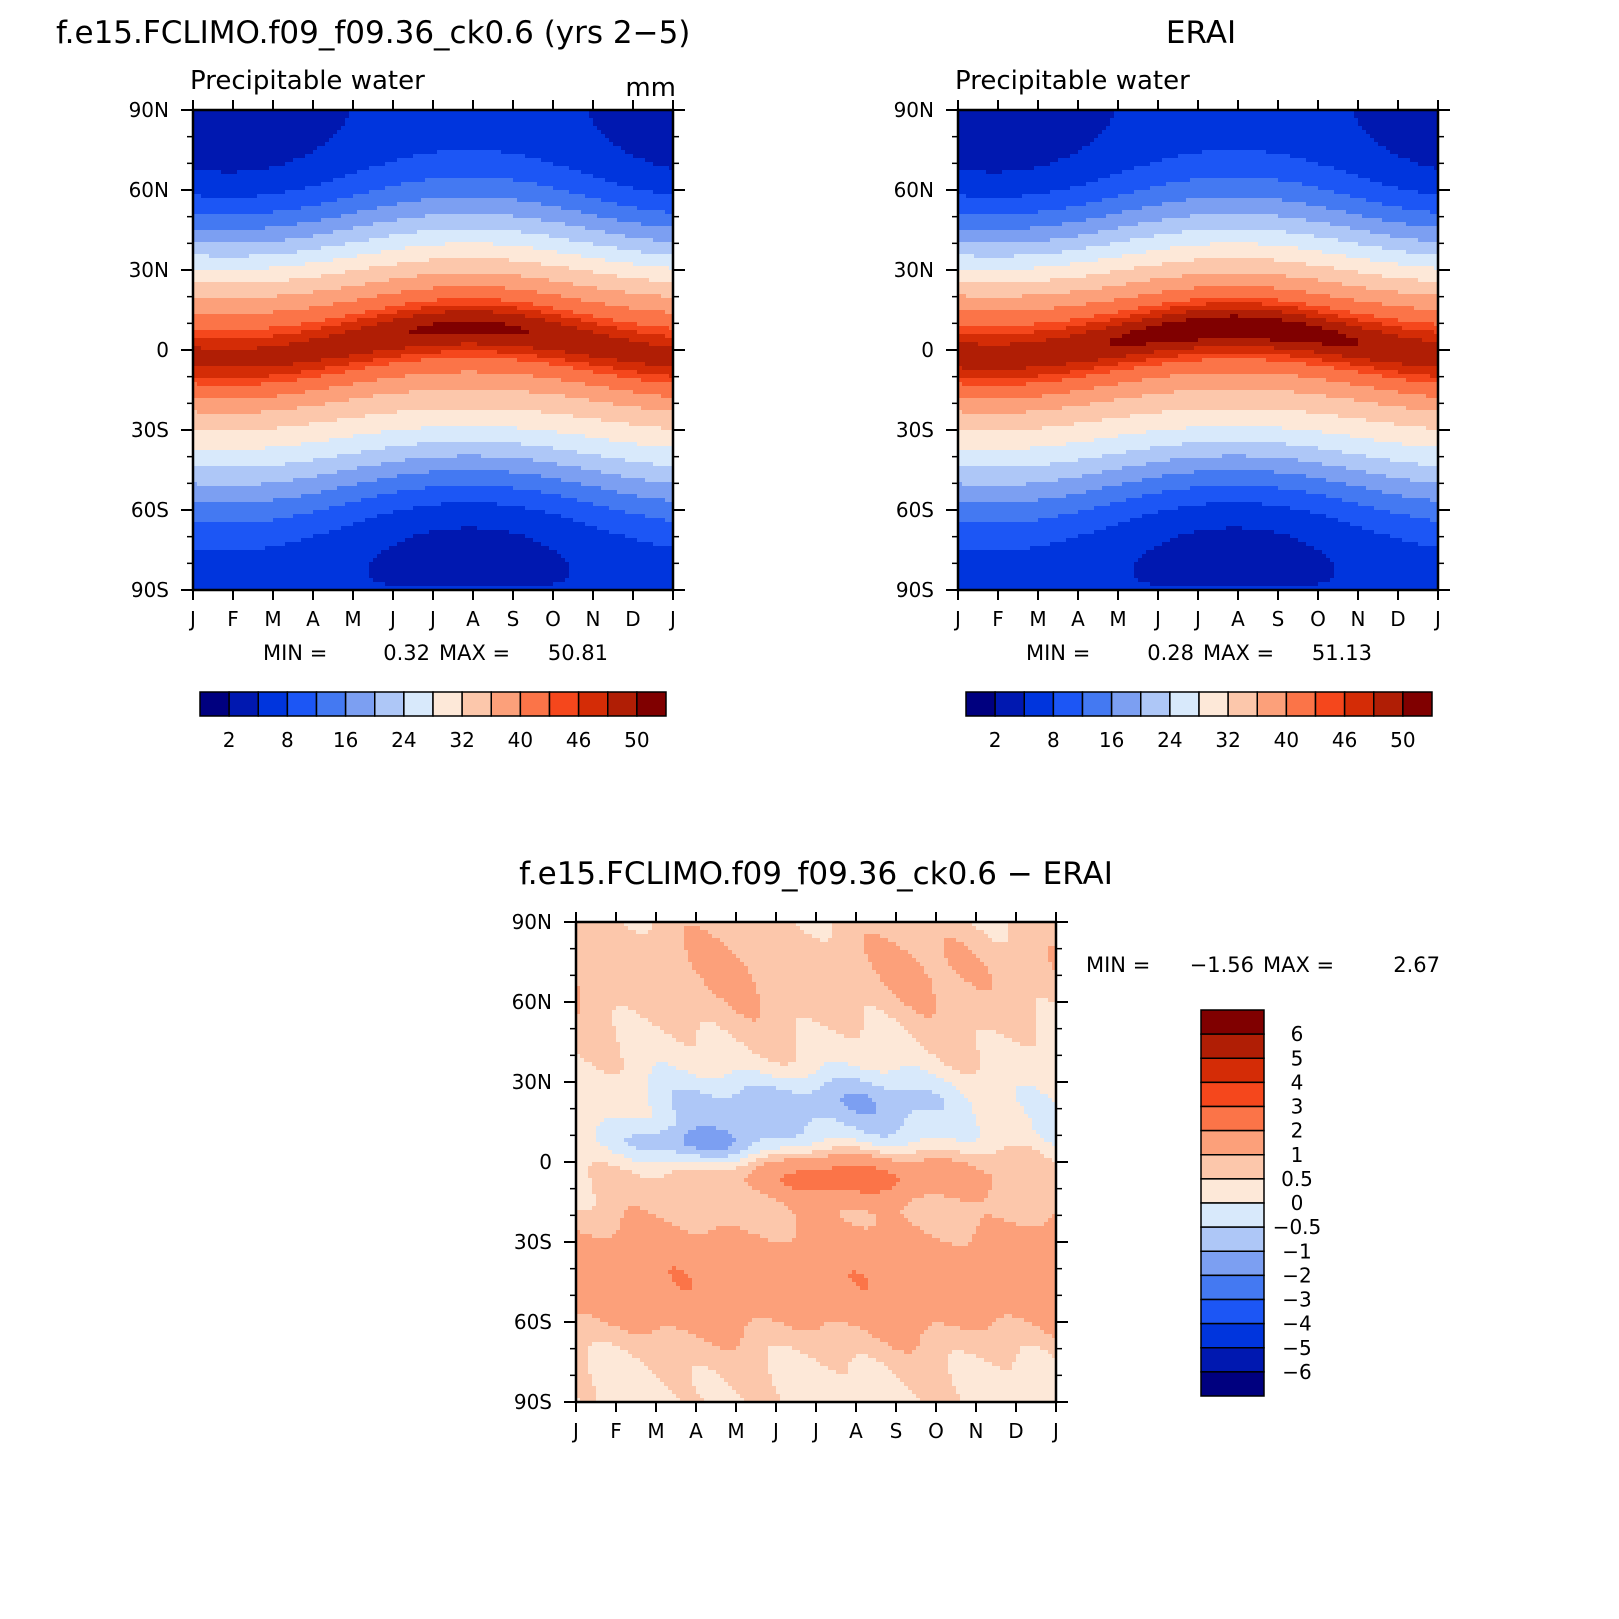 Image resolution: width=1619 pixels, height=1619 pixels. I want to click on y-tick-label: 60S, so click(915, 510).